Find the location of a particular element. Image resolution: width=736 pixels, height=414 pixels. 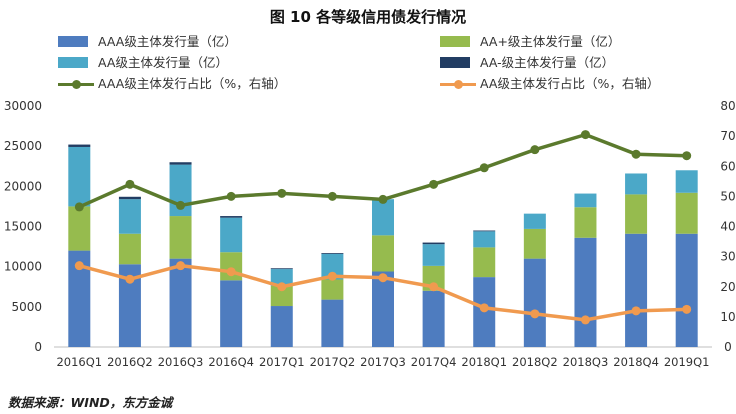

legend-label: AA+级主体发行量（亿） is located at coordinates (550, 41).